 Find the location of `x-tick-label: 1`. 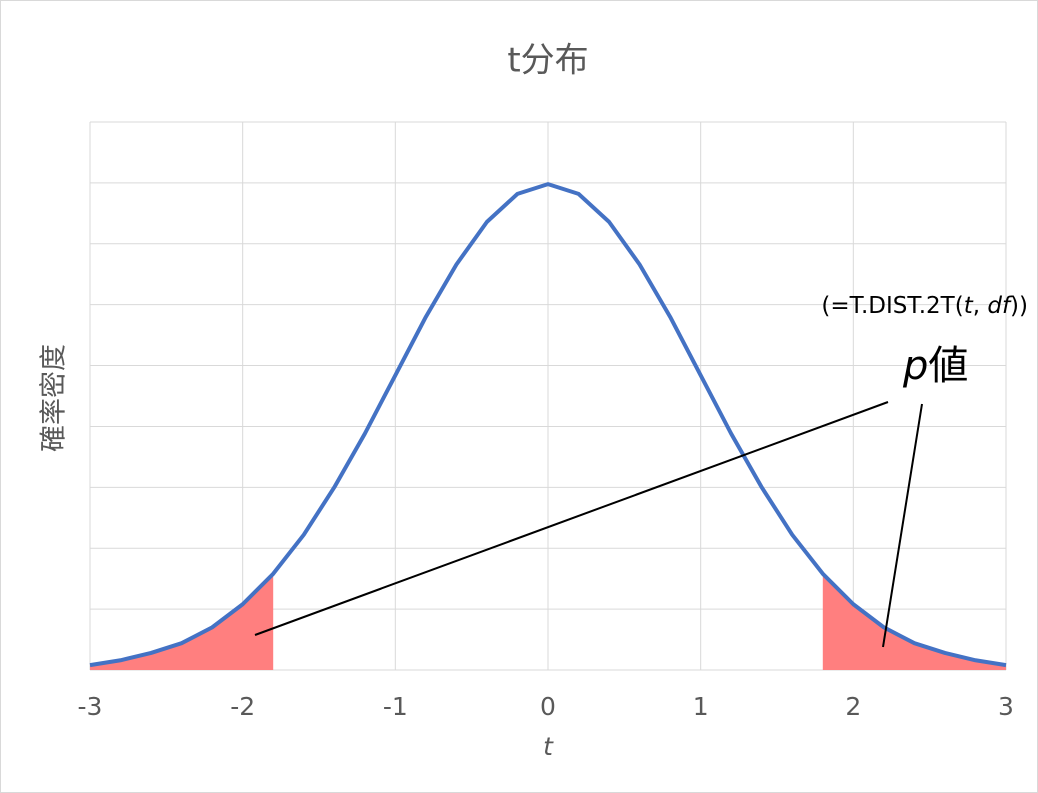

x-tick-label: 1 is located at coordinates (701, 706).